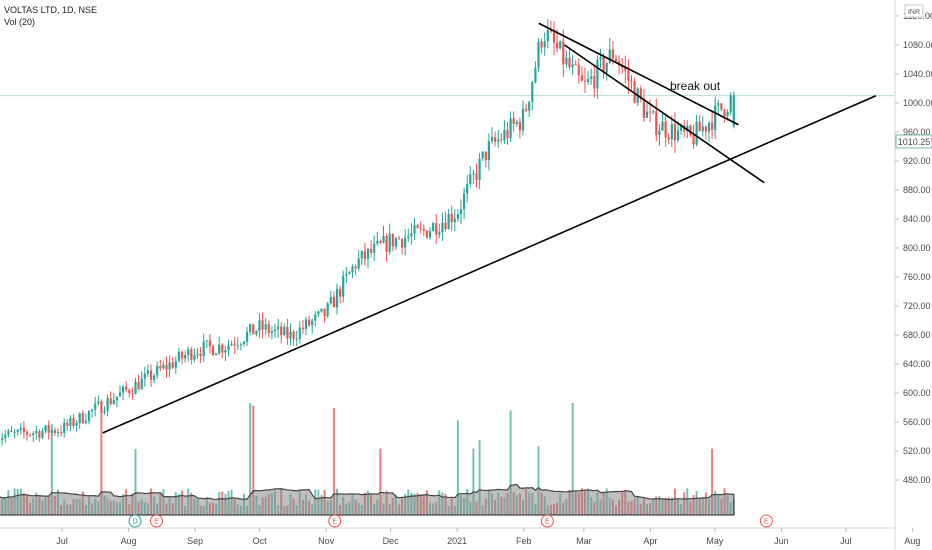 The image size is (932, 550). Describe the element at coordinates (524, 541) in the screenshot. I see `time-tick-label: Feb` at that location.